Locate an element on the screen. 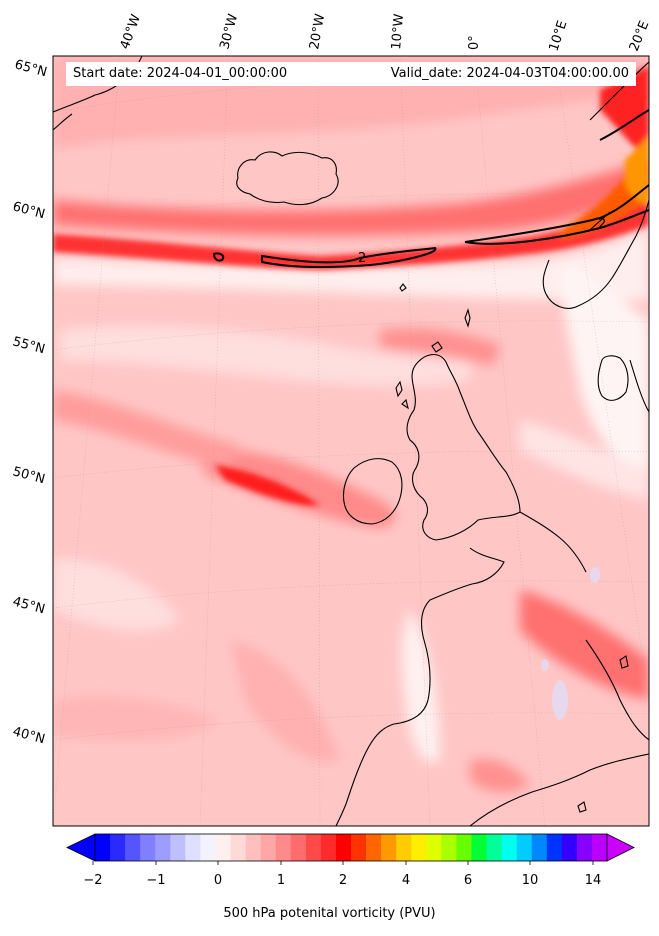 Image resolution: width=659 pixels, height=936 pixels. colorbar-tick-label: −1 is located at coordinates (155, 880).